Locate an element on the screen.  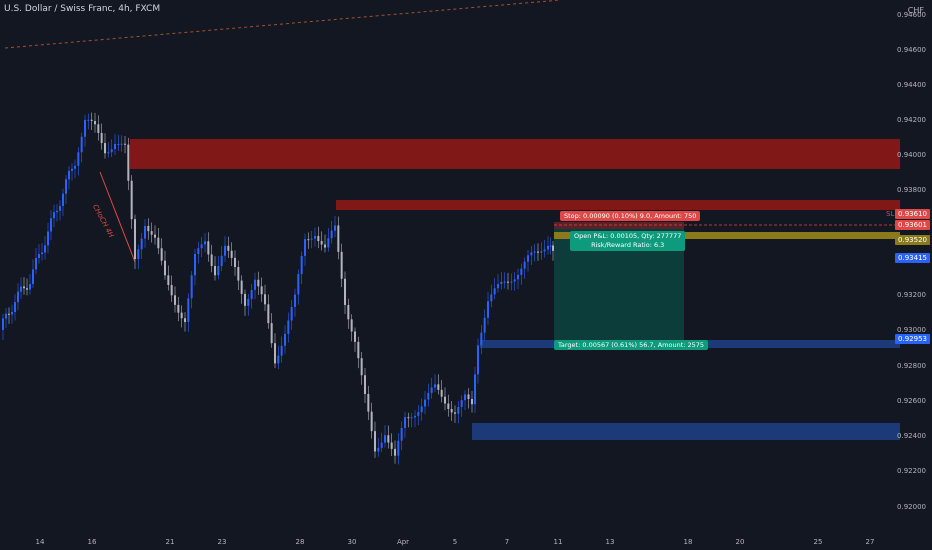
time-tick: 28 is located at coordinates (300, 542).